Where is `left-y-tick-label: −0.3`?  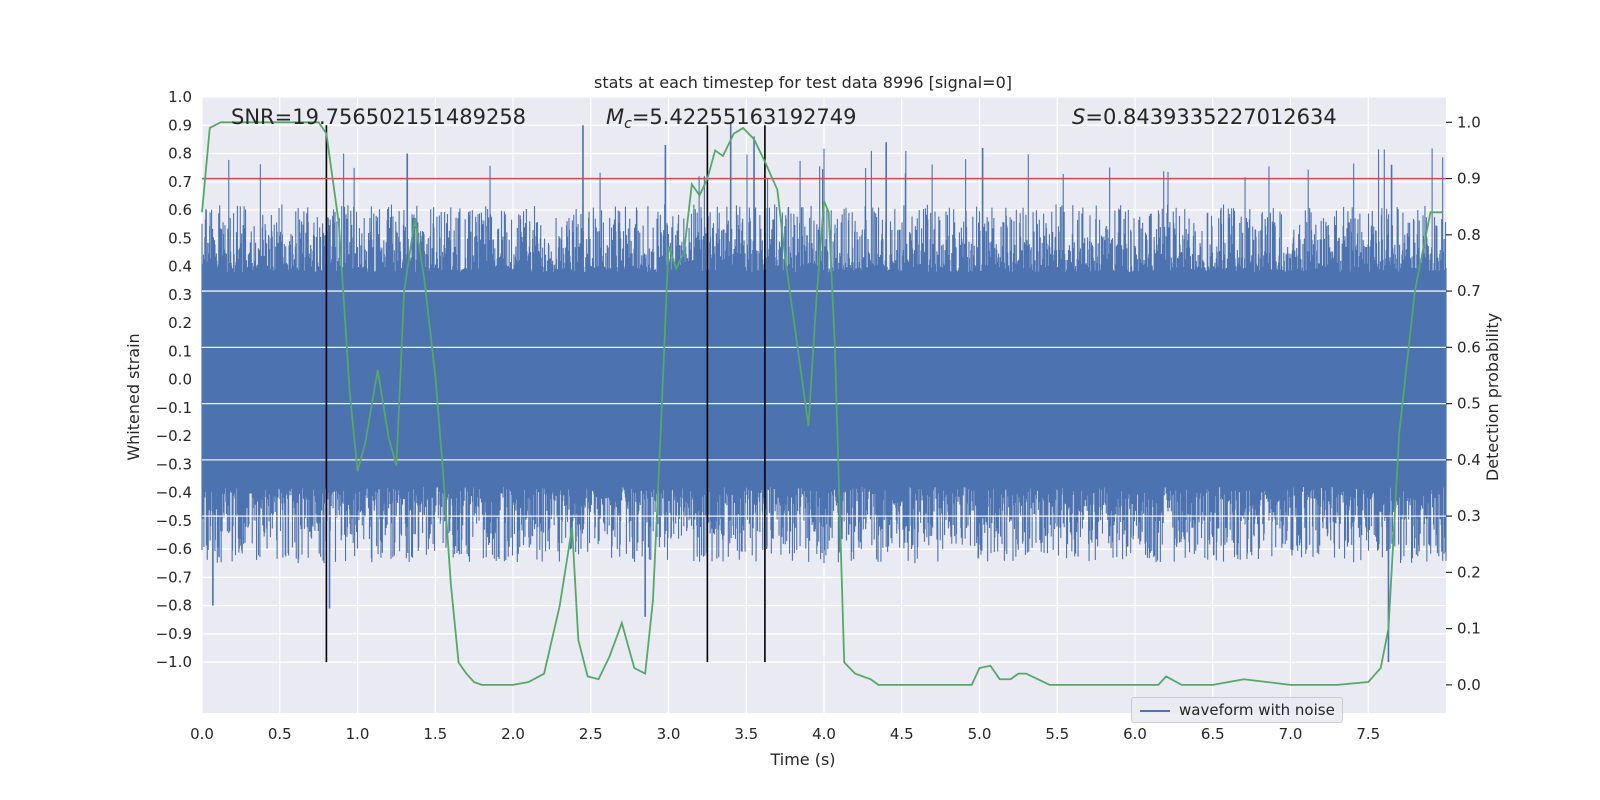
left-y-tick-label: −0.3 is located at coordinates (174, 464).